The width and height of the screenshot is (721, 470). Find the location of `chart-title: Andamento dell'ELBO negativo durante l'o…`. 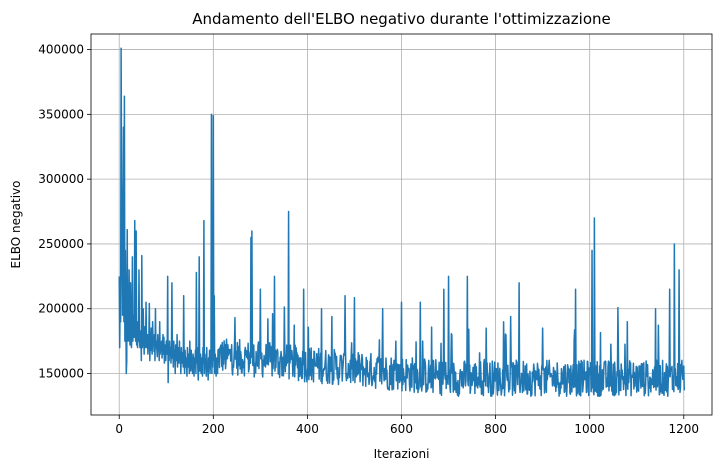

chart-title: Andamento dell'ELBO negativo durante l'o… is located at coordinates (401, 19).